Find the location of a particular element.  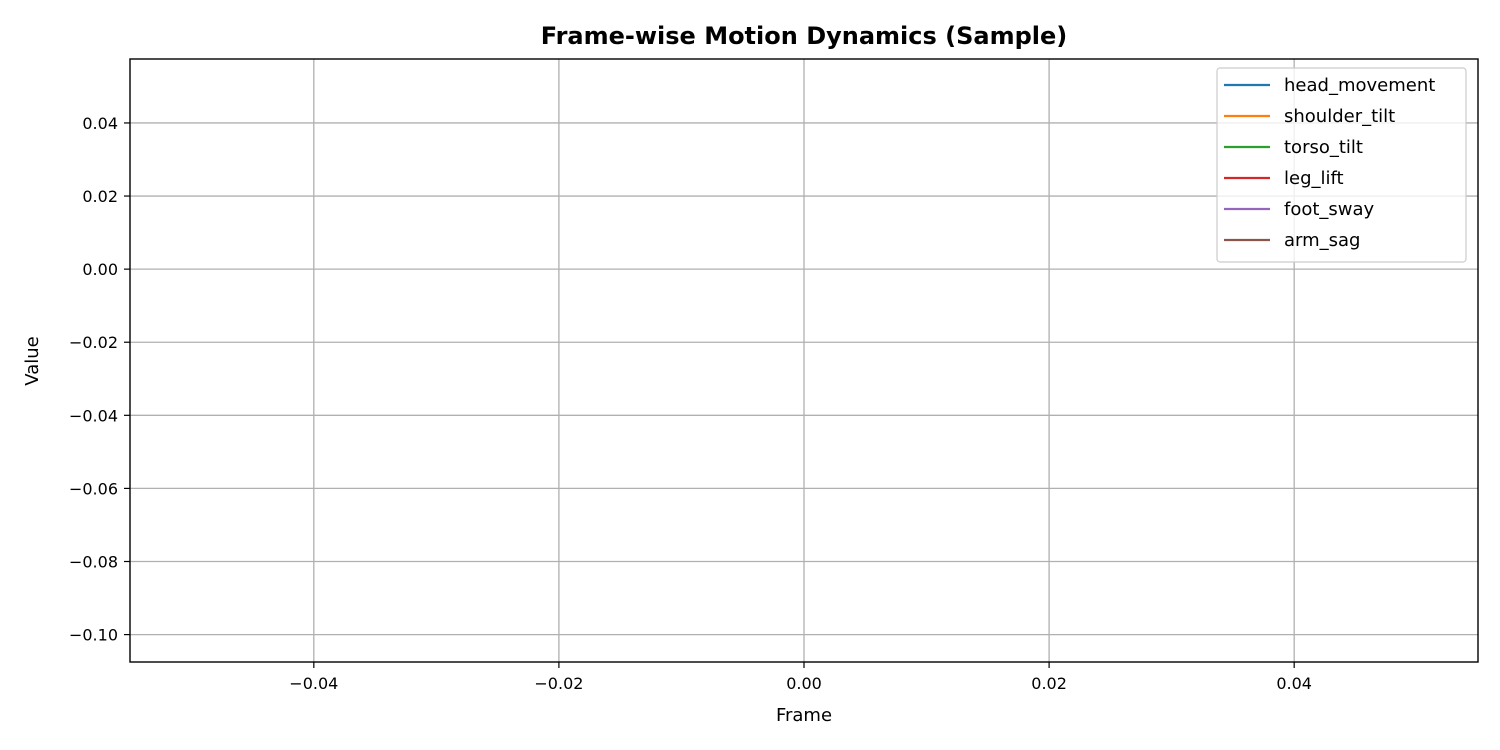

x-tick-label: 0.04 is located at coordinates (1294, 683).